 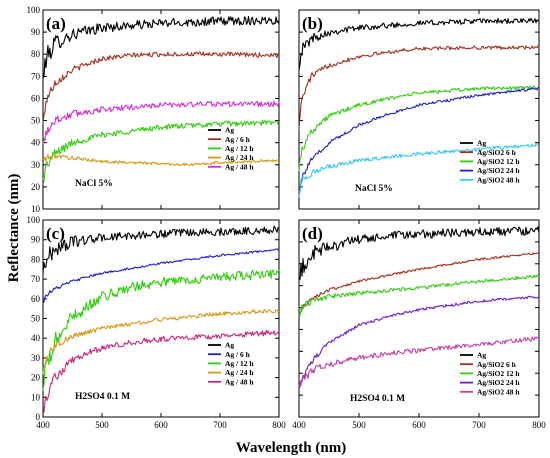 I want to click on y-axis-title: Reflectance (nm), so click(x=14, y=228).